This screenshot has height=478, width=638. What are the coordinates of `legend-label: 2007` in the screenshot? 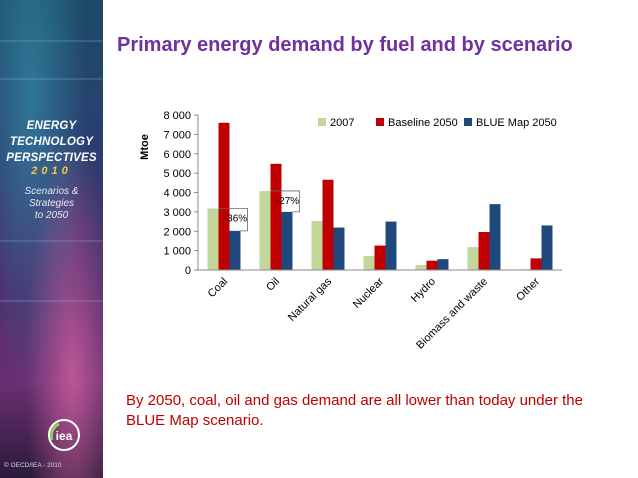 It's located at (342, 123).